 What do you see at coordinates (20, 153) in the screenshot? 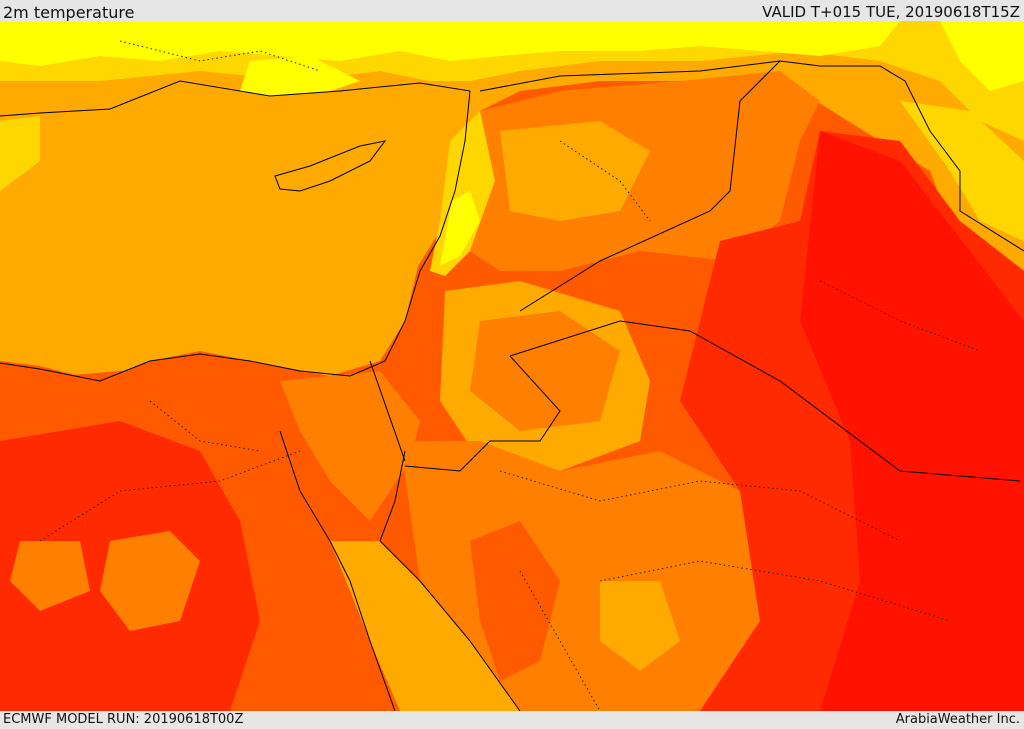
I see `field-west-light` at bounding box center [20, 153].